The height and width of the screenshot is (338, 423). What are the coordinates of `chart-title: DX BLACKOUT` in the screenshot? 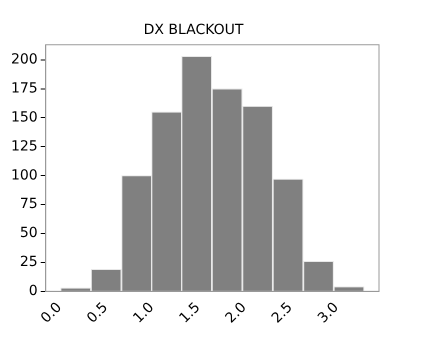 It's located at (194, 30).